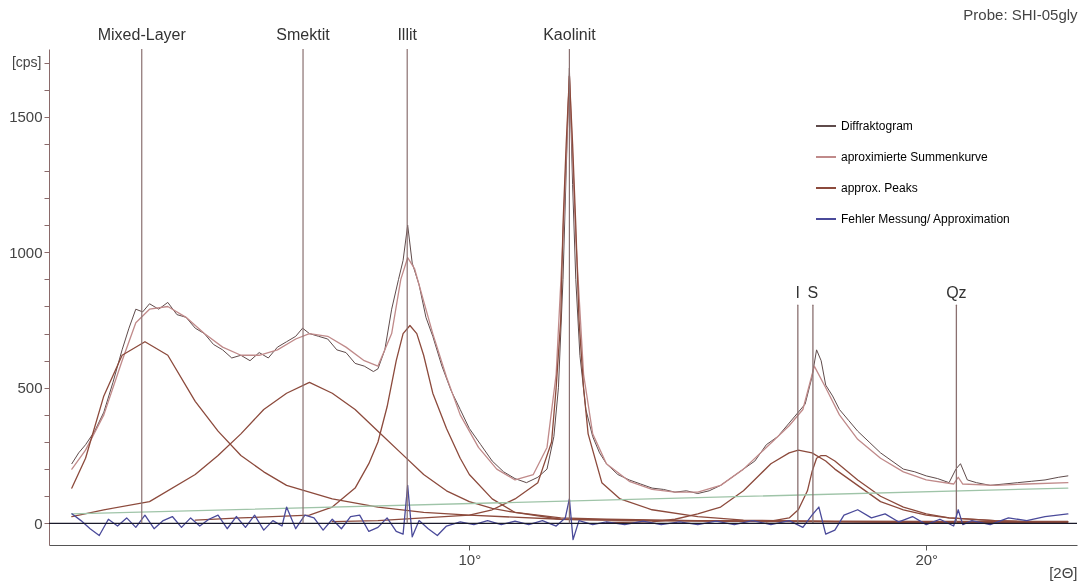 The image size is (1084, 584). I want to click on legend-label: Diffraktogram, so click(877, 126).